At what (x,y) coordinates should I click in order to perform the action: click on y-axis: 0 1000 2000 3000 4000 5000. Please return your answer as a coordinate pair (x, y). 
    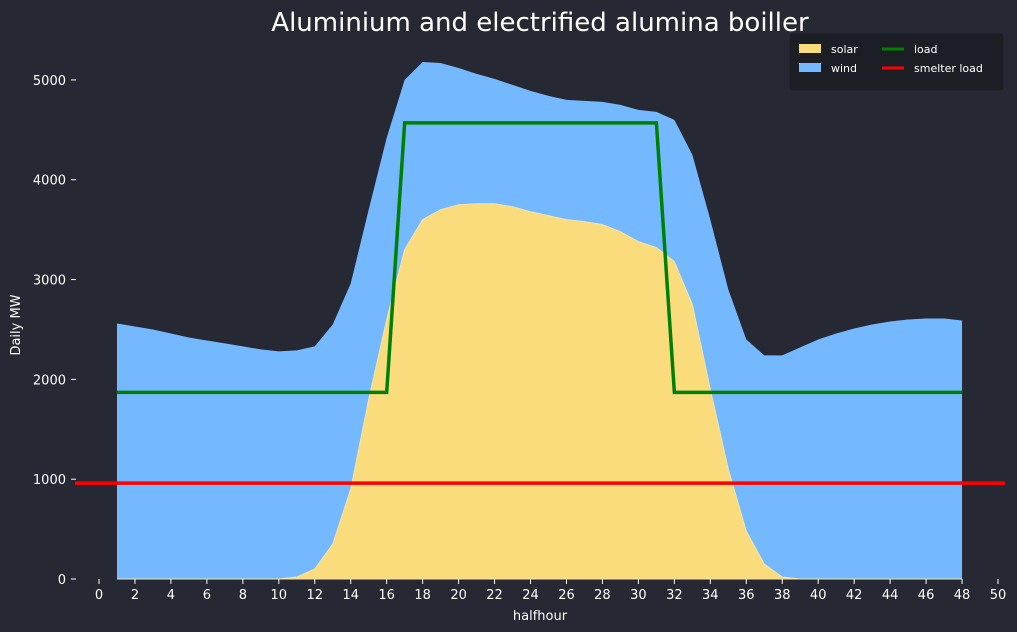
    Looking at the image, I should click on (54, 331).